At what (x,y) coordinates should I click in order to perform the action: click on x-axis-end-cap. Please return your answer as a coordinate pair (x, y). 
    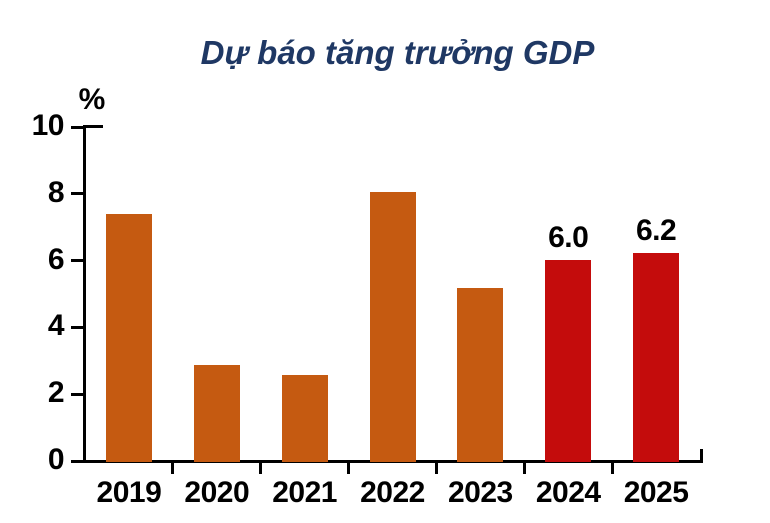
    Looking at the image, I should click on (701, 455).